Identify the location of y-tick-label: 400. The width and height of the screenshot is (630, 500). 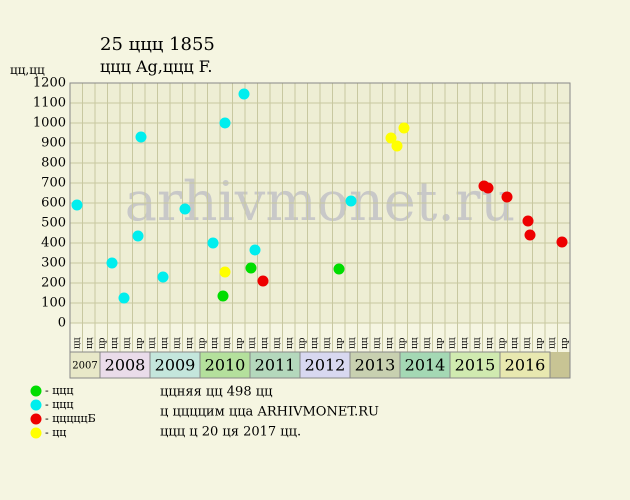
(53, 243).